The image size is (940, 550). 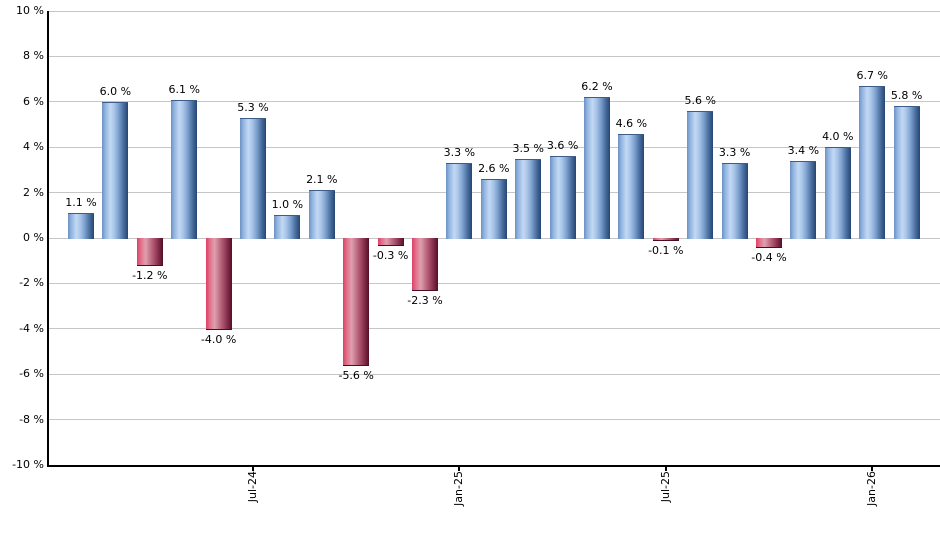 I want to click on bar-value-label: -0.4 %, so click(x=769, y=258).